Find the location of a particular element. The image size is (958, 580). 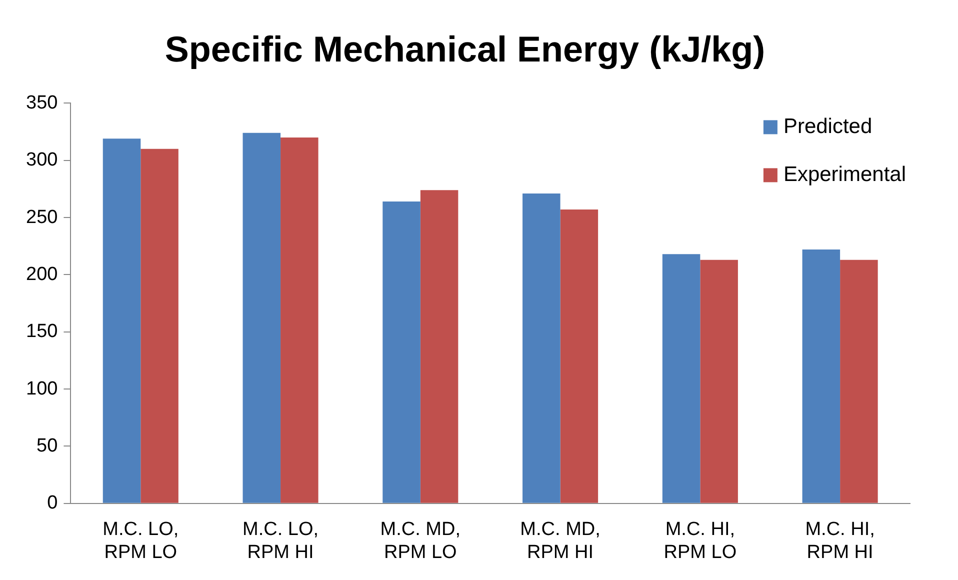

x-tick-label: M.C. MD, RPM LO is located at coordinates (420, 541).